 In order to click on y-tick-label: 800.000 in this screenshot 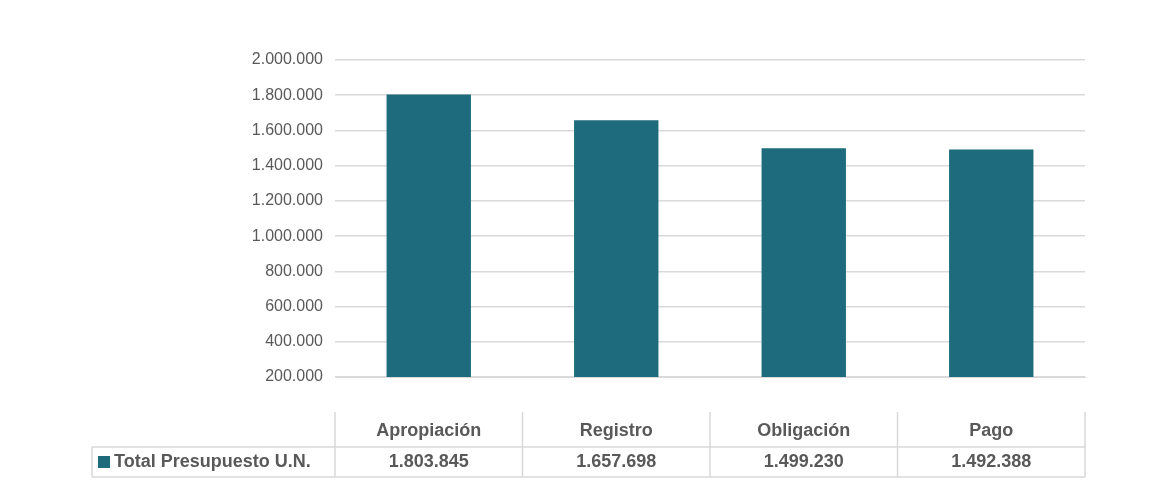, I will do `click(294, 270)`.